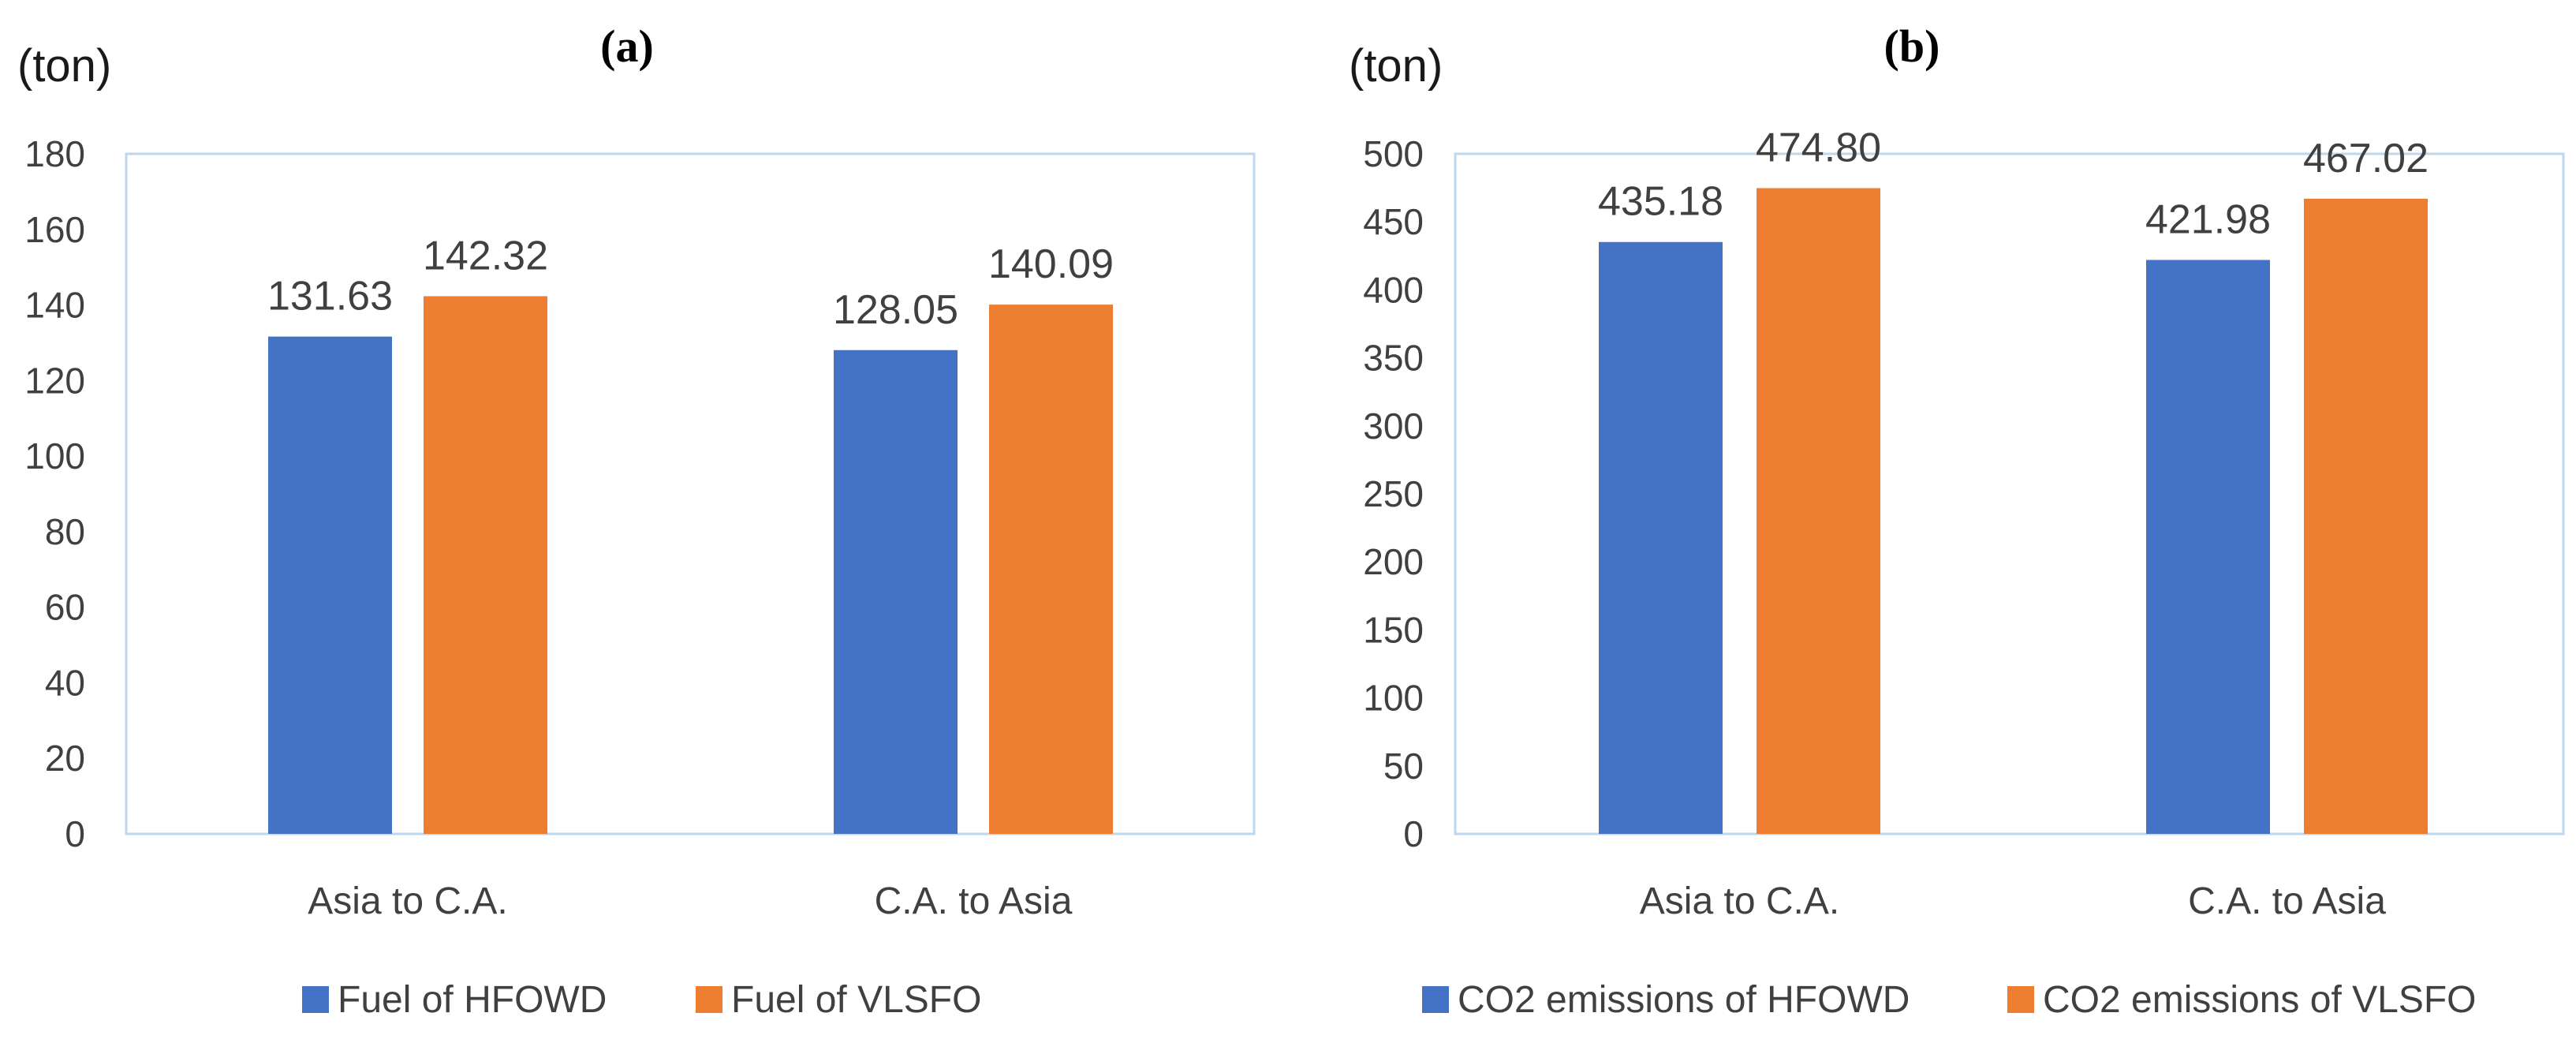 This screenshot has width=2576, height=1039. What do you see at coordinates (690, 282) in the screenshot?
I see `data-labels: 131.63 142.32 128.05 140.09` at bounding box center [690, 282].